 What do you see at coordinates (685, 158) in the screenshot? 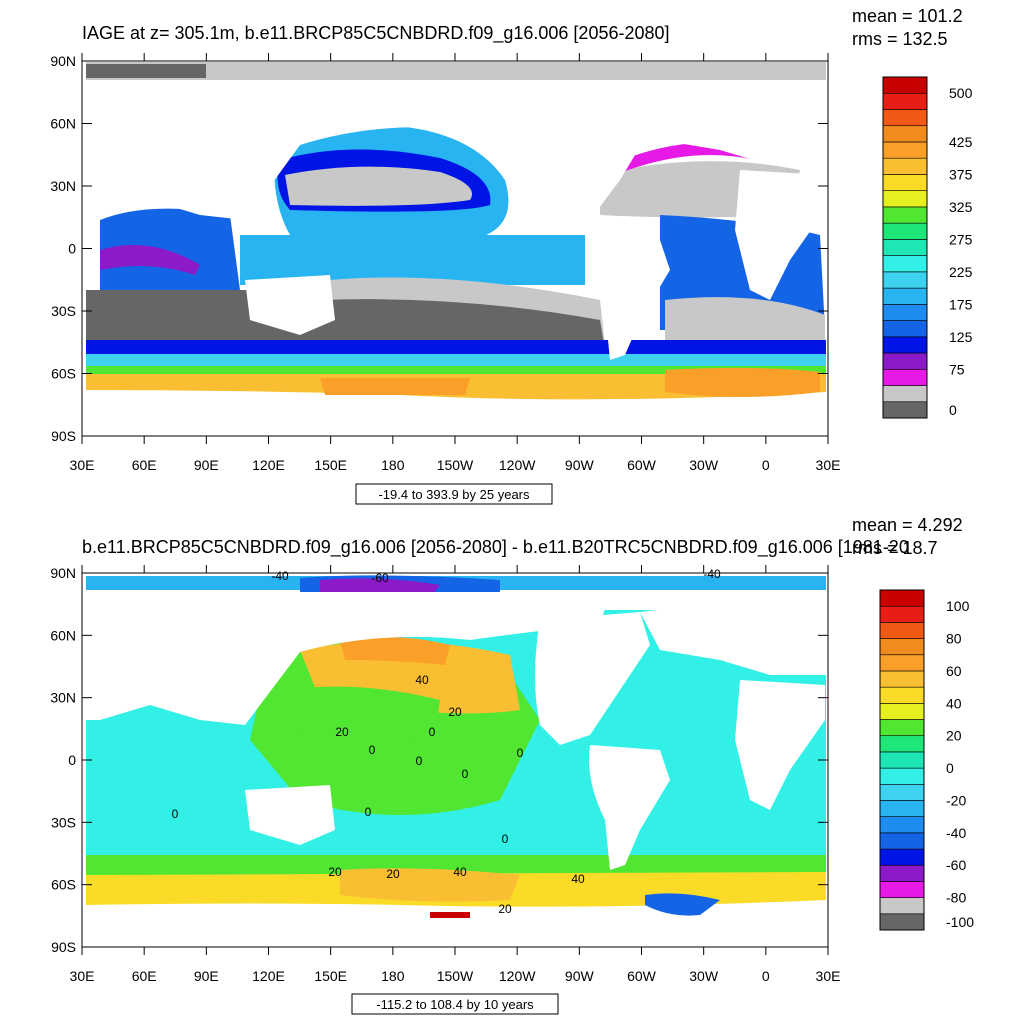
I see `north-atlantic-magenta` at bounding box center [685, 158].